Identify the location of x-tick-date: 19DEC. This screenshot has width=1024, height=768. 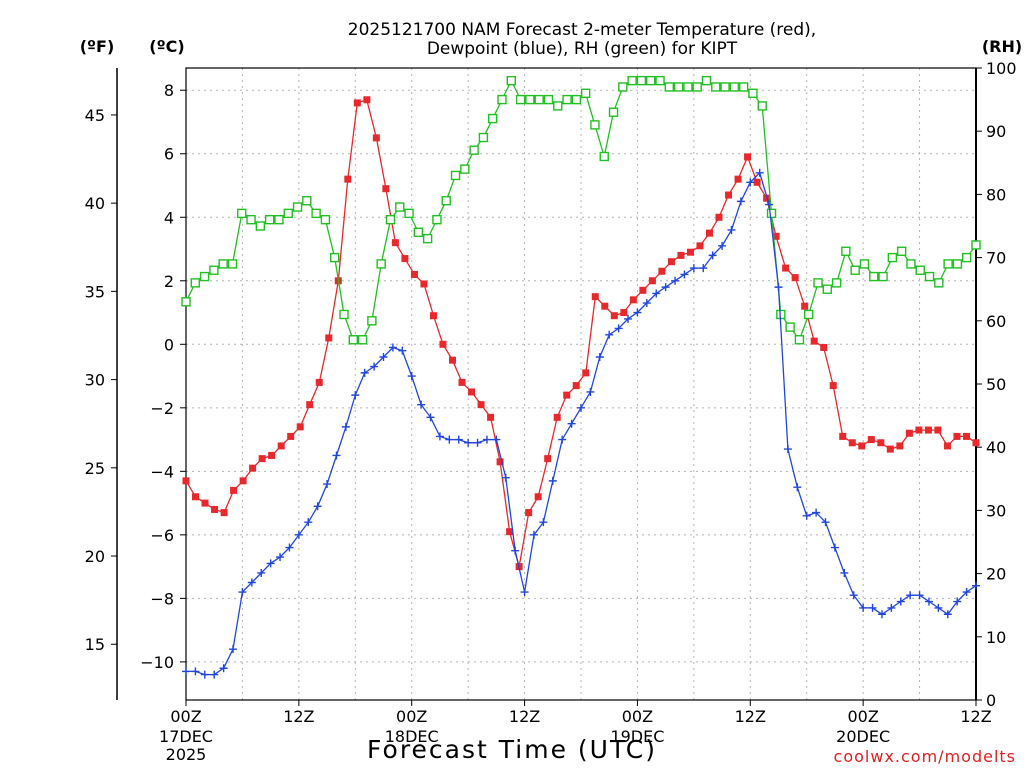
(637, 736).